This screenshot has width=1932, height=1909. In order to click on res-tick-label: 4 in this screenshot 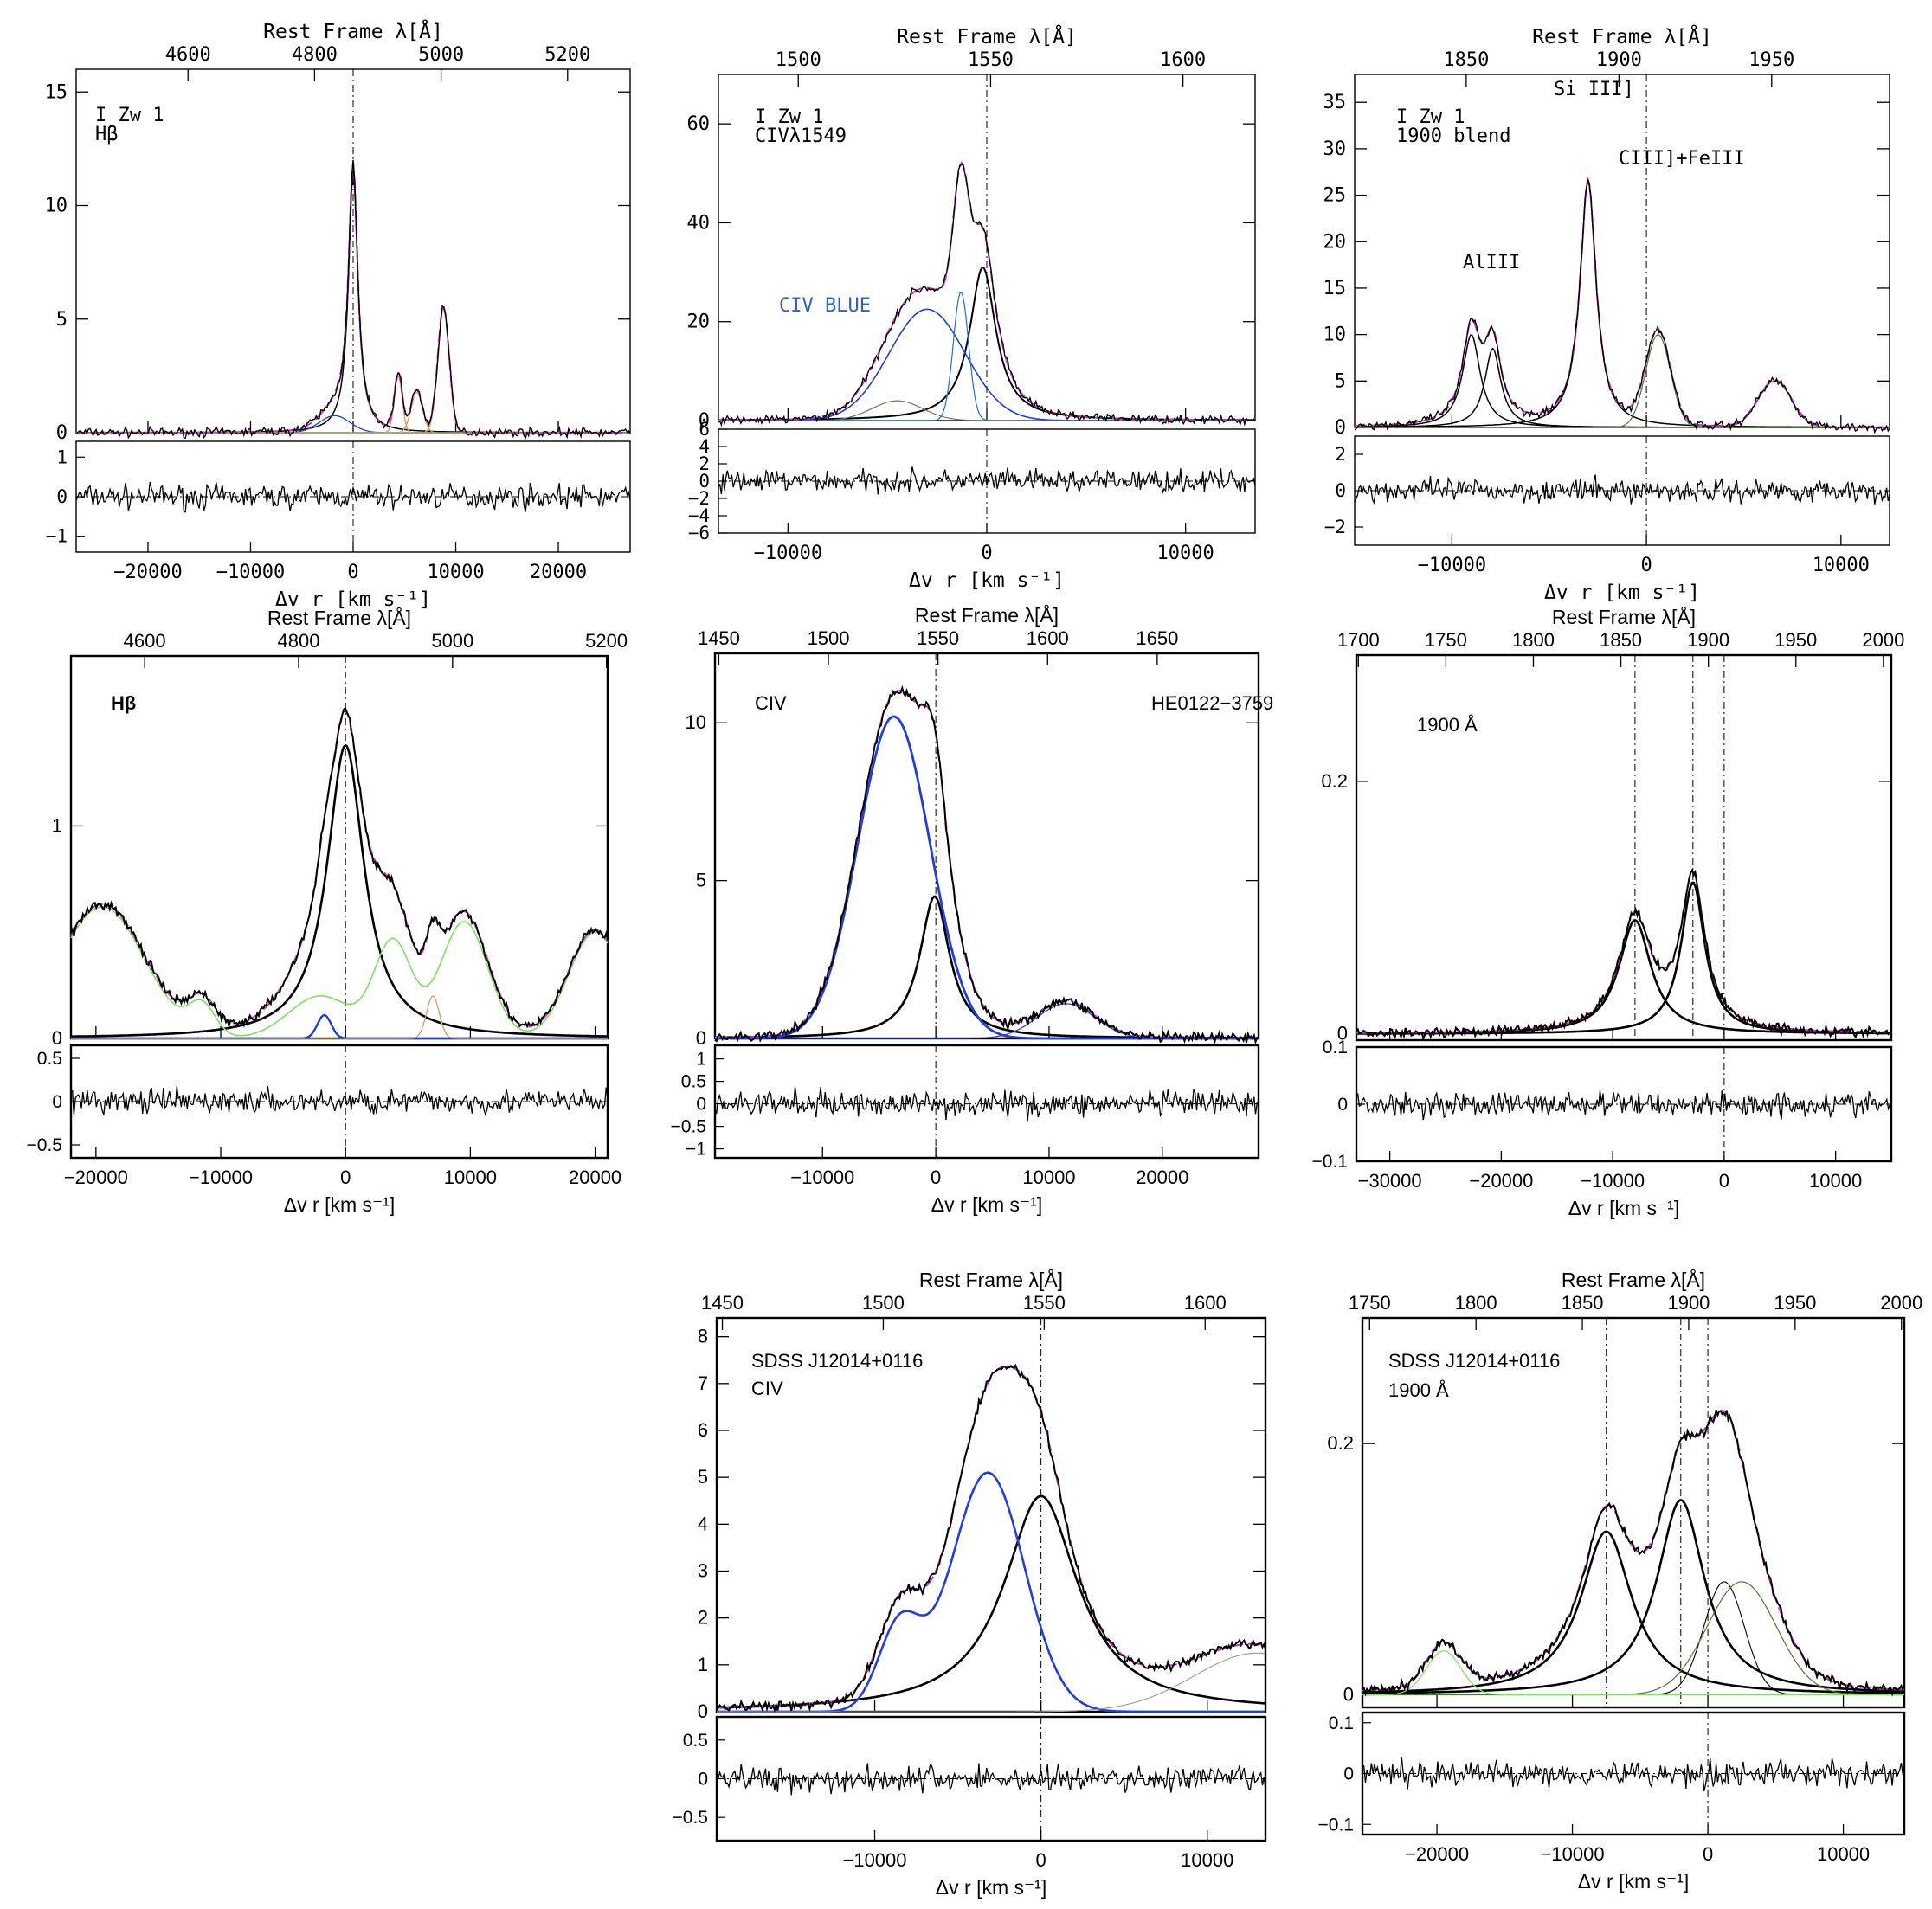, I will do `click(704, 446)`.